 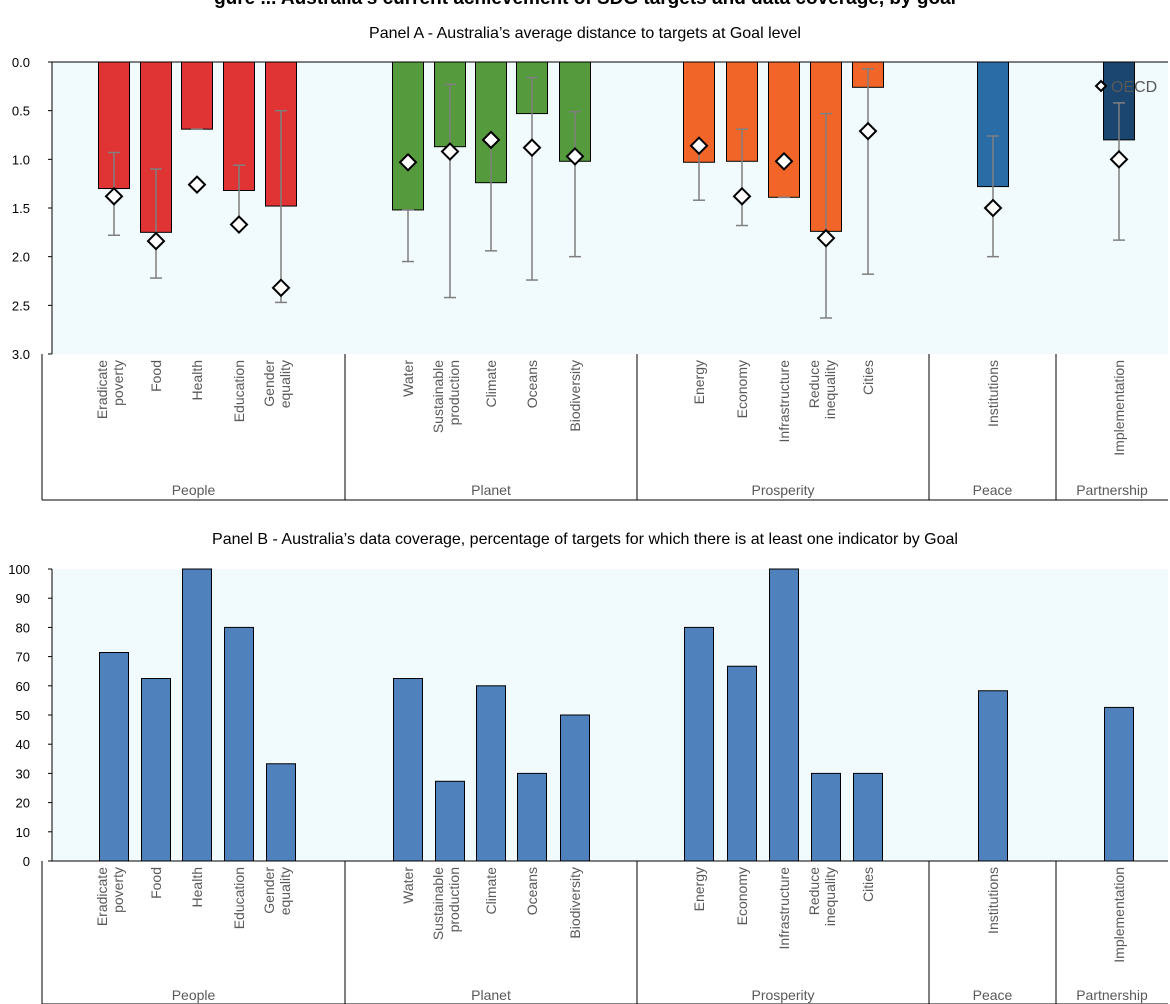 What do you see at coordinates (21, 354) in the screenshot?
I see `y-tick-label: 3.0` at bounding box center [21, 354].